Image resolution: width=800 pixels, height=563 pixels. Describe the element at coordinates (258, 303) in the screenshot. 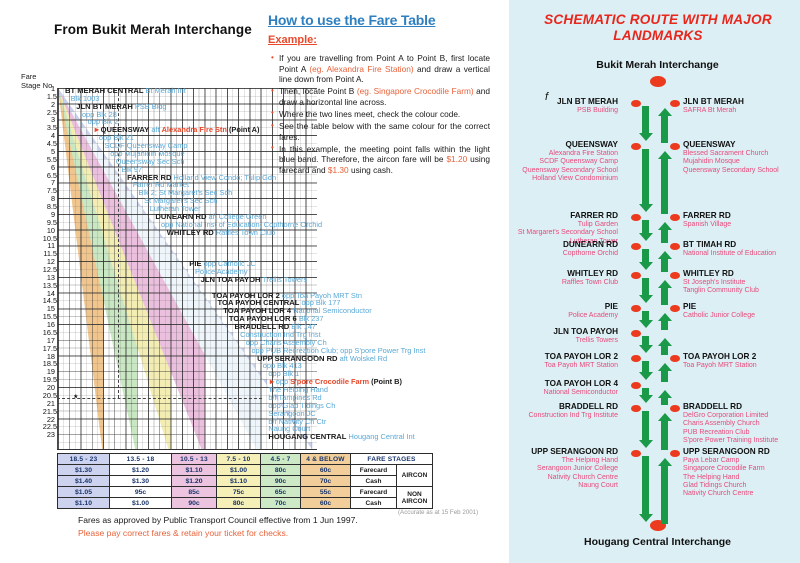

I see `stop-major-name: TOA PAYOH CENTRAL` at that location.